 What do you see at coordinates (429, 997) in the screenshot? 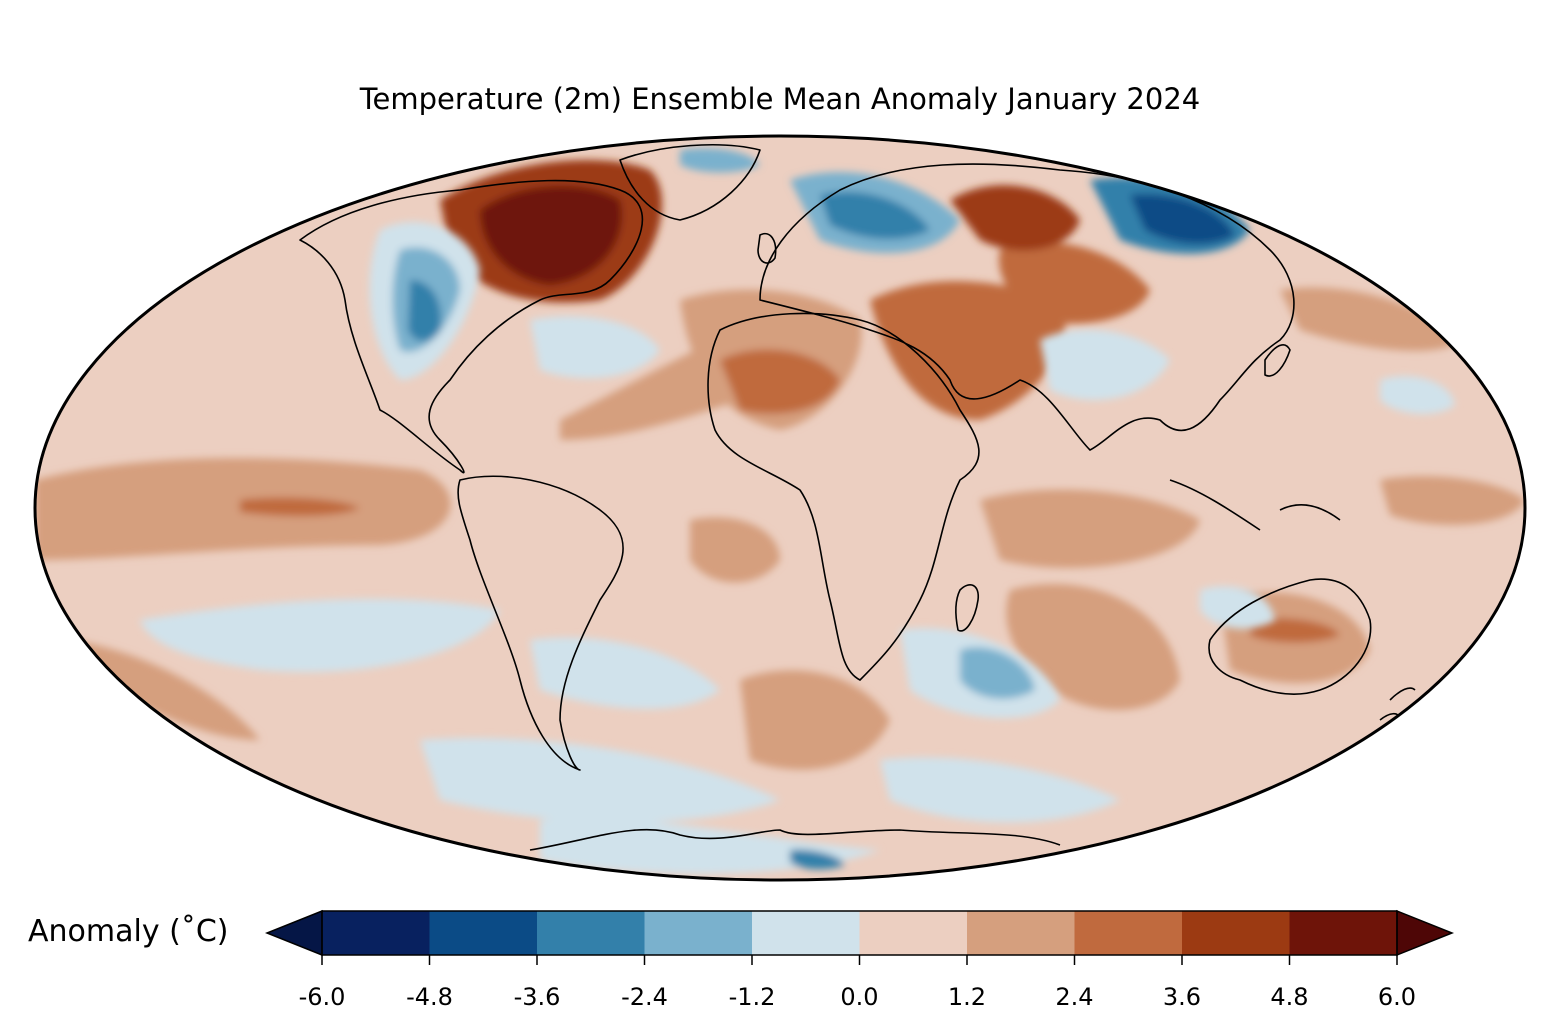
I see `colorbar-tick-label: -4.8` at bounding box center [429, 997].